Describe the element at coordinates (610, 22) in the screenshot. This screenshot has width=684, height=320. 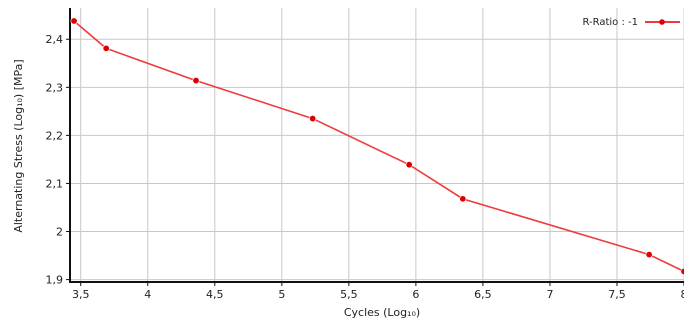
I see `legend-label: R-Ratio : -1` at that location.